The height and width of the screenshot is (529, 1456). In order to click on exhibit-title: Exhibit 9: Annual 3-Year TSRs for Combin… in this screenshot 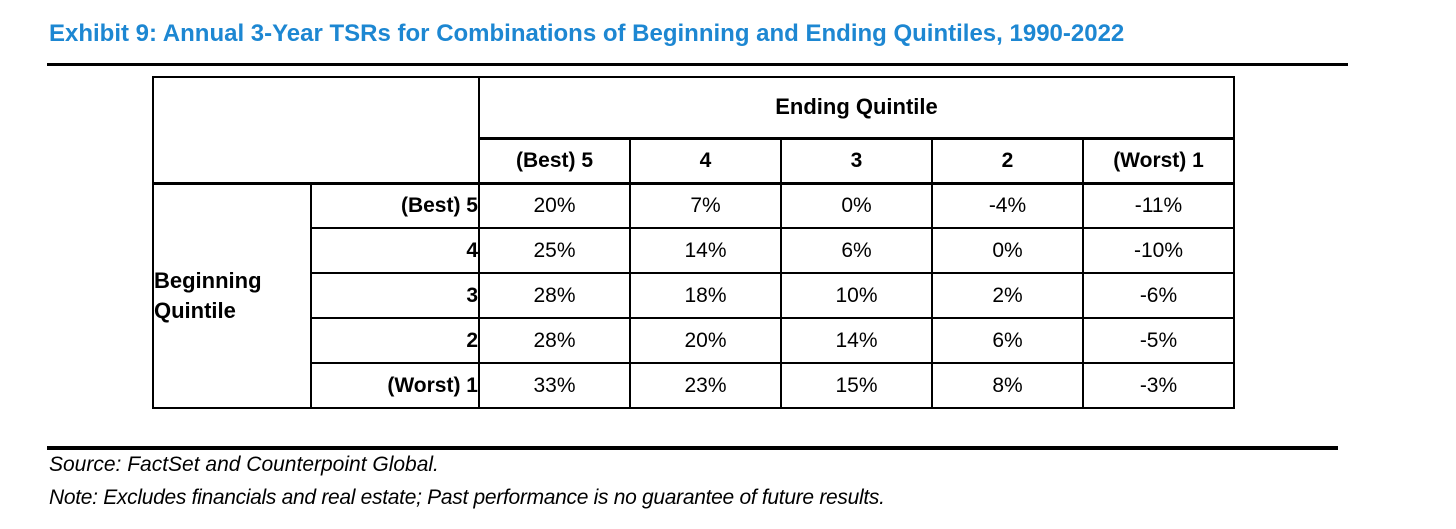, I will do `click(587, 33)`.